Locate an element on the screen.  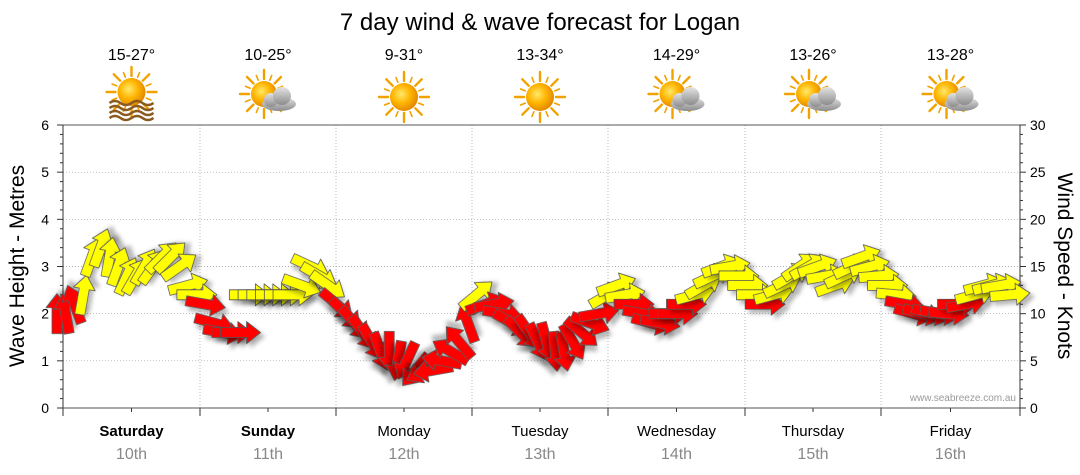
day-tuesday: 13-34° Tuesday 13th is located at coordinates (540, 255).